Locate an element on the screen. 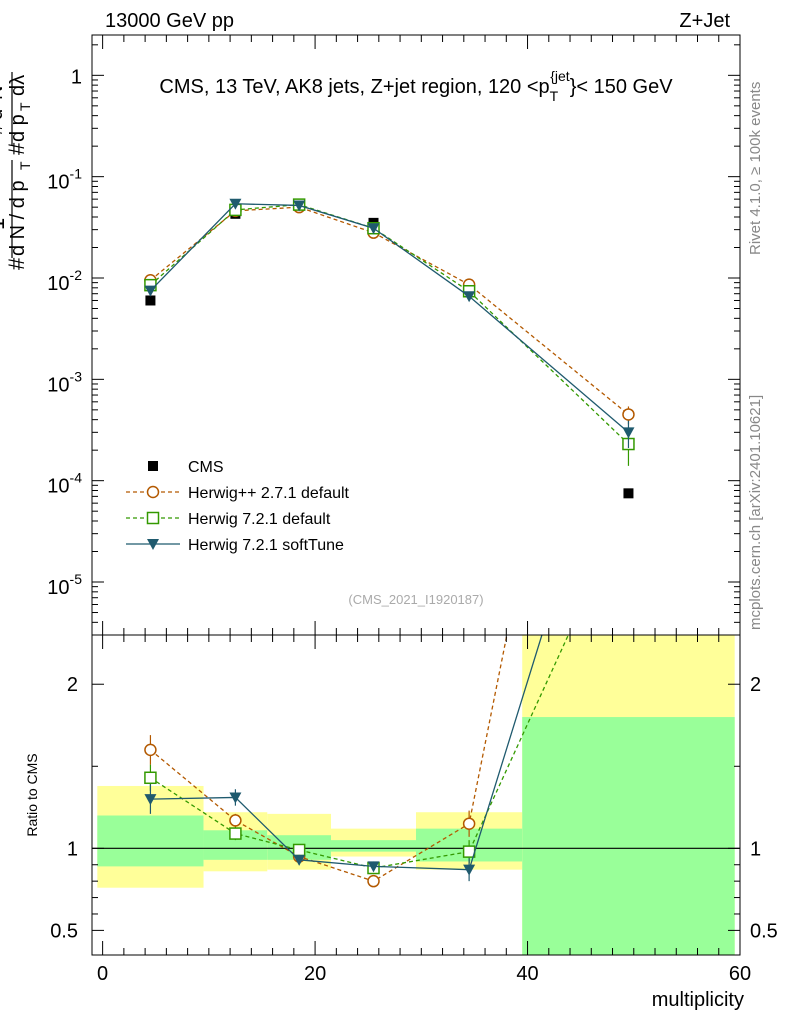 Image resolution: width=786 pixels, height=1024 pixels. series-herwigpp is located at coordinates (389, 312).